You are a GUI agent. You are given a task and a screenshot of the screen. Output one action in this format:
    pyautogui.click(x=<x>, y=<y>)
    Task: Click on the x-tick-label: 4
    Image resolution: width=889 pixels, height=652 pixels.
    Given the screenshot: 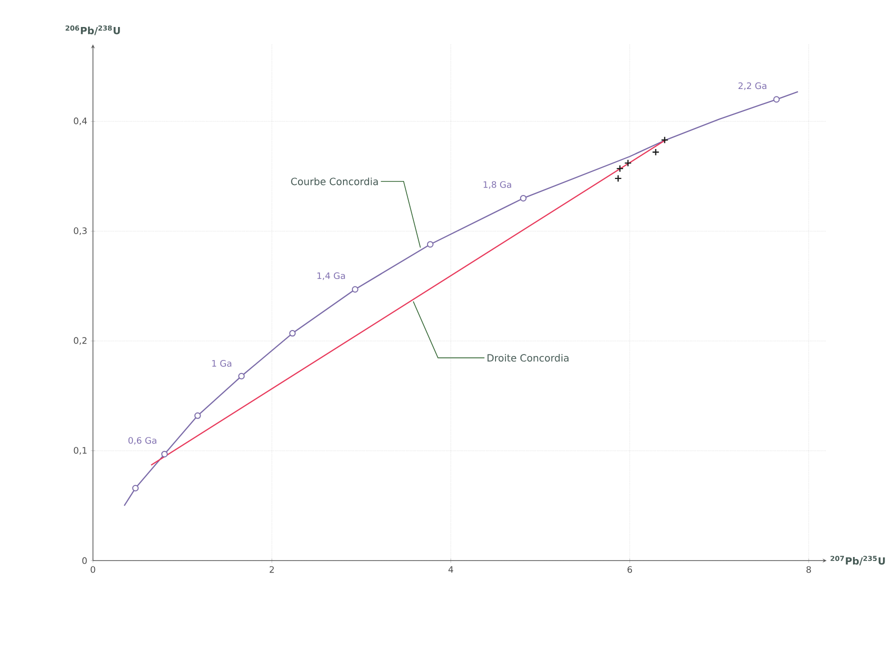 What is the action you would take?
    pyautogui.click(x=451, y=569)
    